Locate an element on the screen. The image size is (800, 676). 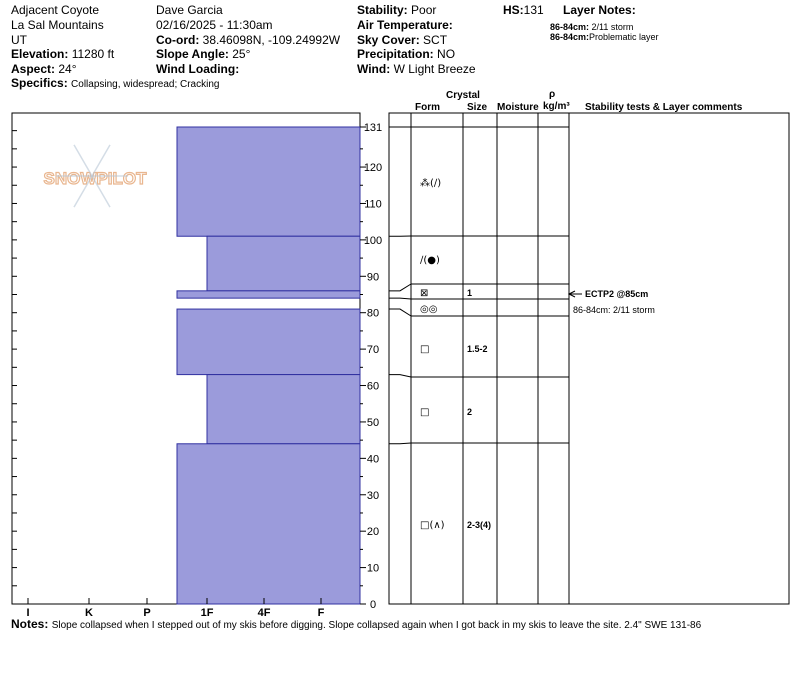
y-tick-label: 30 is located at coordinates (373, 496).